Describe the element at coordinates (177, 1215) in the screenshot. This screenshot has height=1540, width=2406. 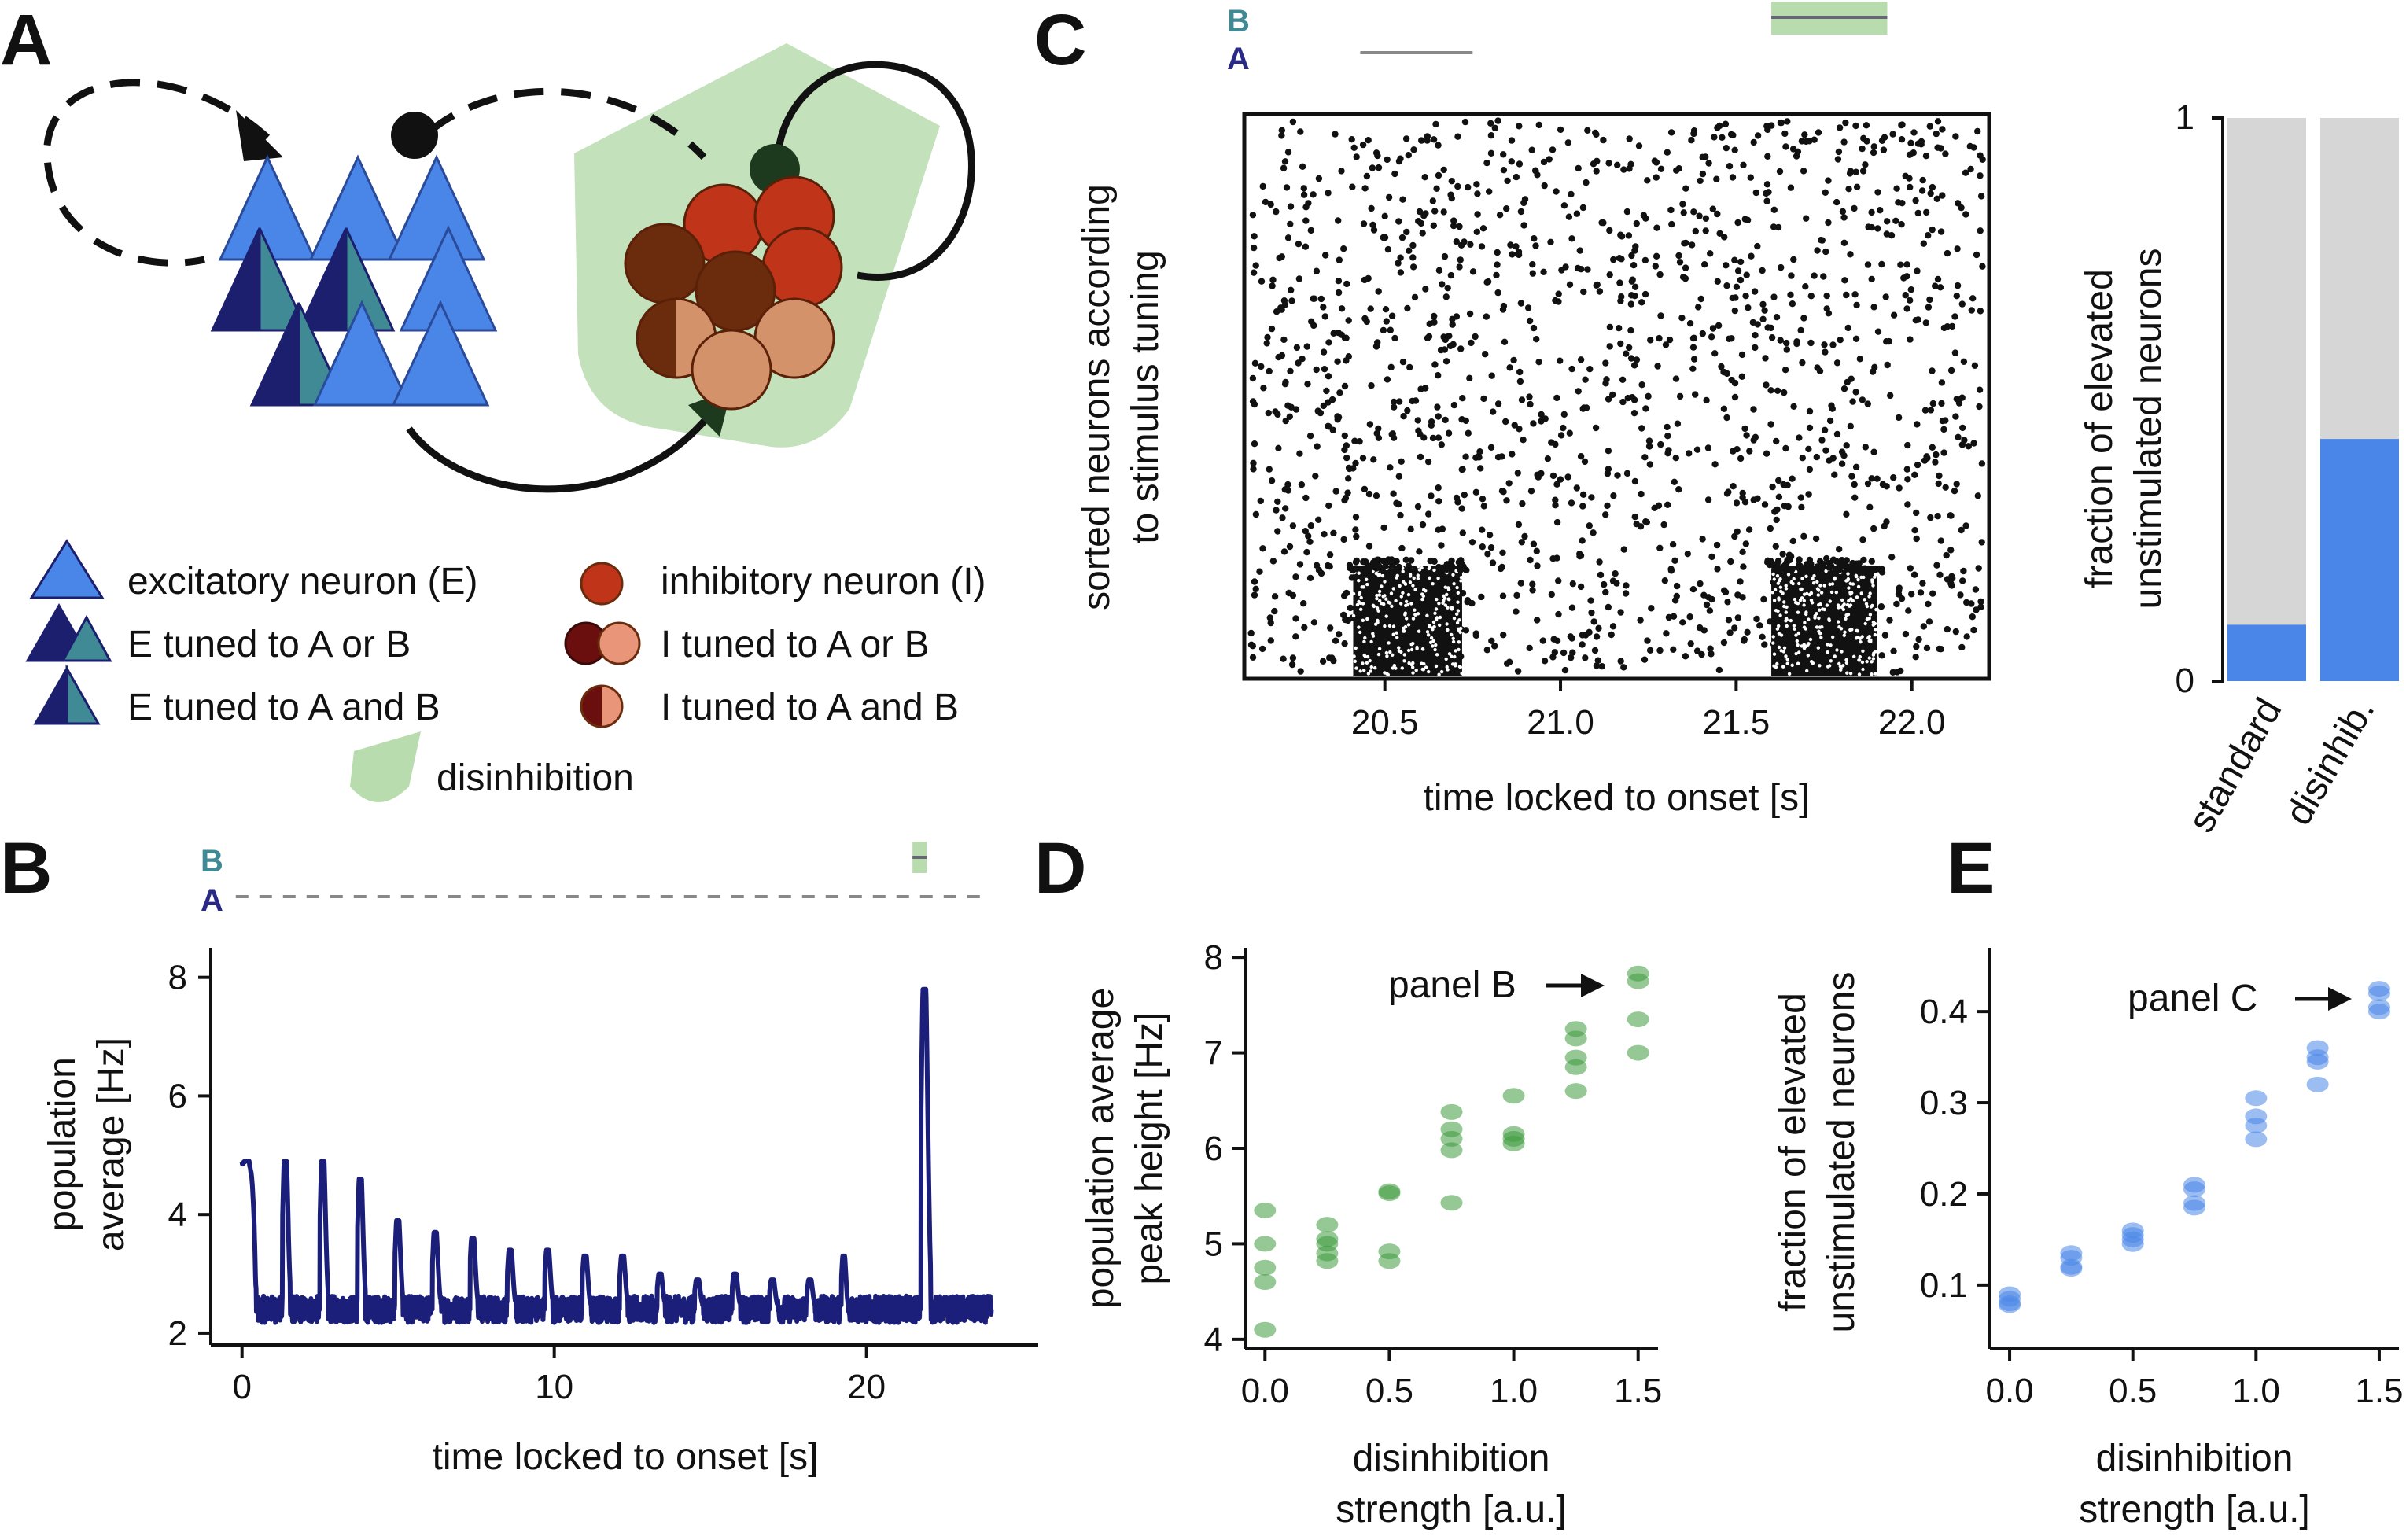
I see `panel-b-ytick-label: 4` at that location.